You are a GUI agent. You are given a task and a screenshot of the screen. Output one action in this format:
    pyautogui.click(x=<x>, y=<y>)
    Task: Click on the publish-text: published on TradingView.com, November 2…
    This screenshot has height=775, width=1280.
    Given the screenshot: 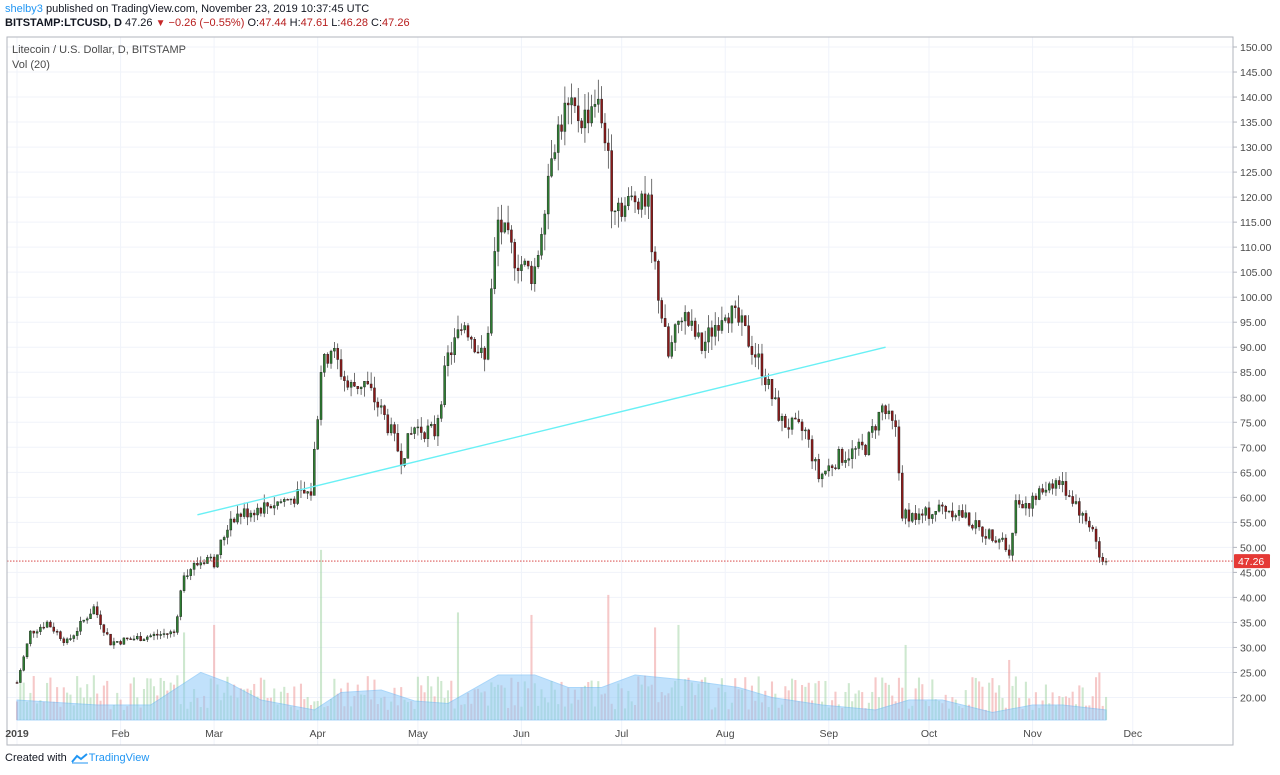 What is the action you would take?
    pyautogui.click(x=207, y=9)
    